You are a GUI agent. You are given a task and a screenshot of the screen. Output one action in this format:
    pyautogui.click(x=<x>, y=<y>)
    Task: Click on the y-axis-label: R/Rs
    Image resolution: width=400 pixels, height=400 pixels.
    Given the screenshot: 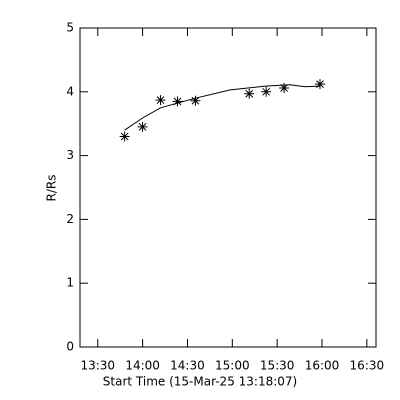 What is the action you would take?
    pyautogui.click(x=52, y=188)
    